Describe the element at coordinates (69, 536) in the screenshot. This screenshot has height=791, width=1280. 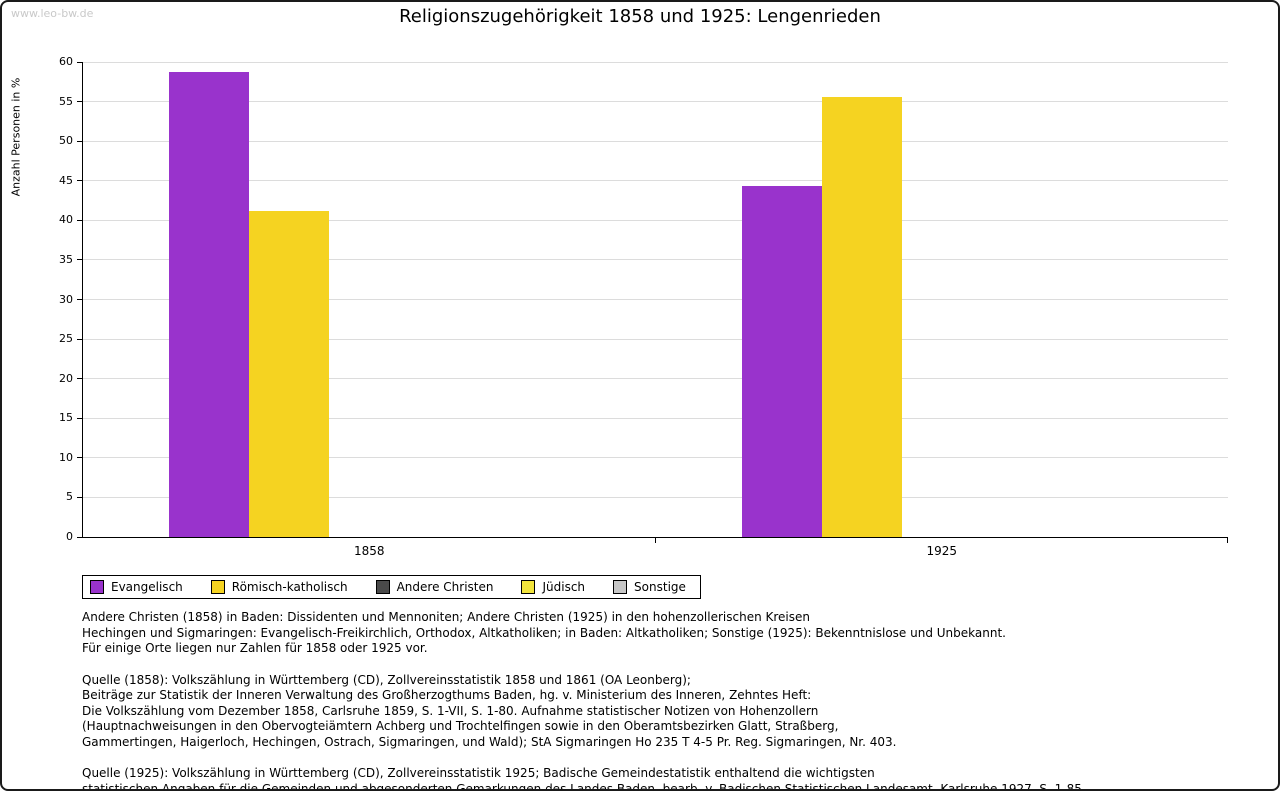
I see `y-tick-label: 0` at that location.